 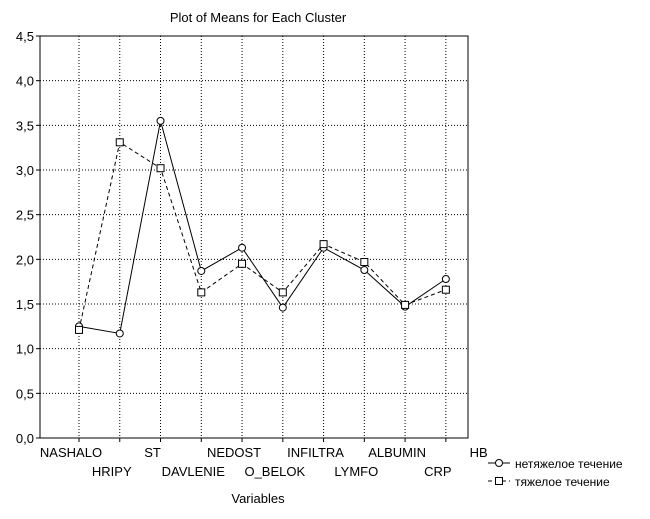 I want to click on y-tick-label: 2,0, so click(x=25, y=259).